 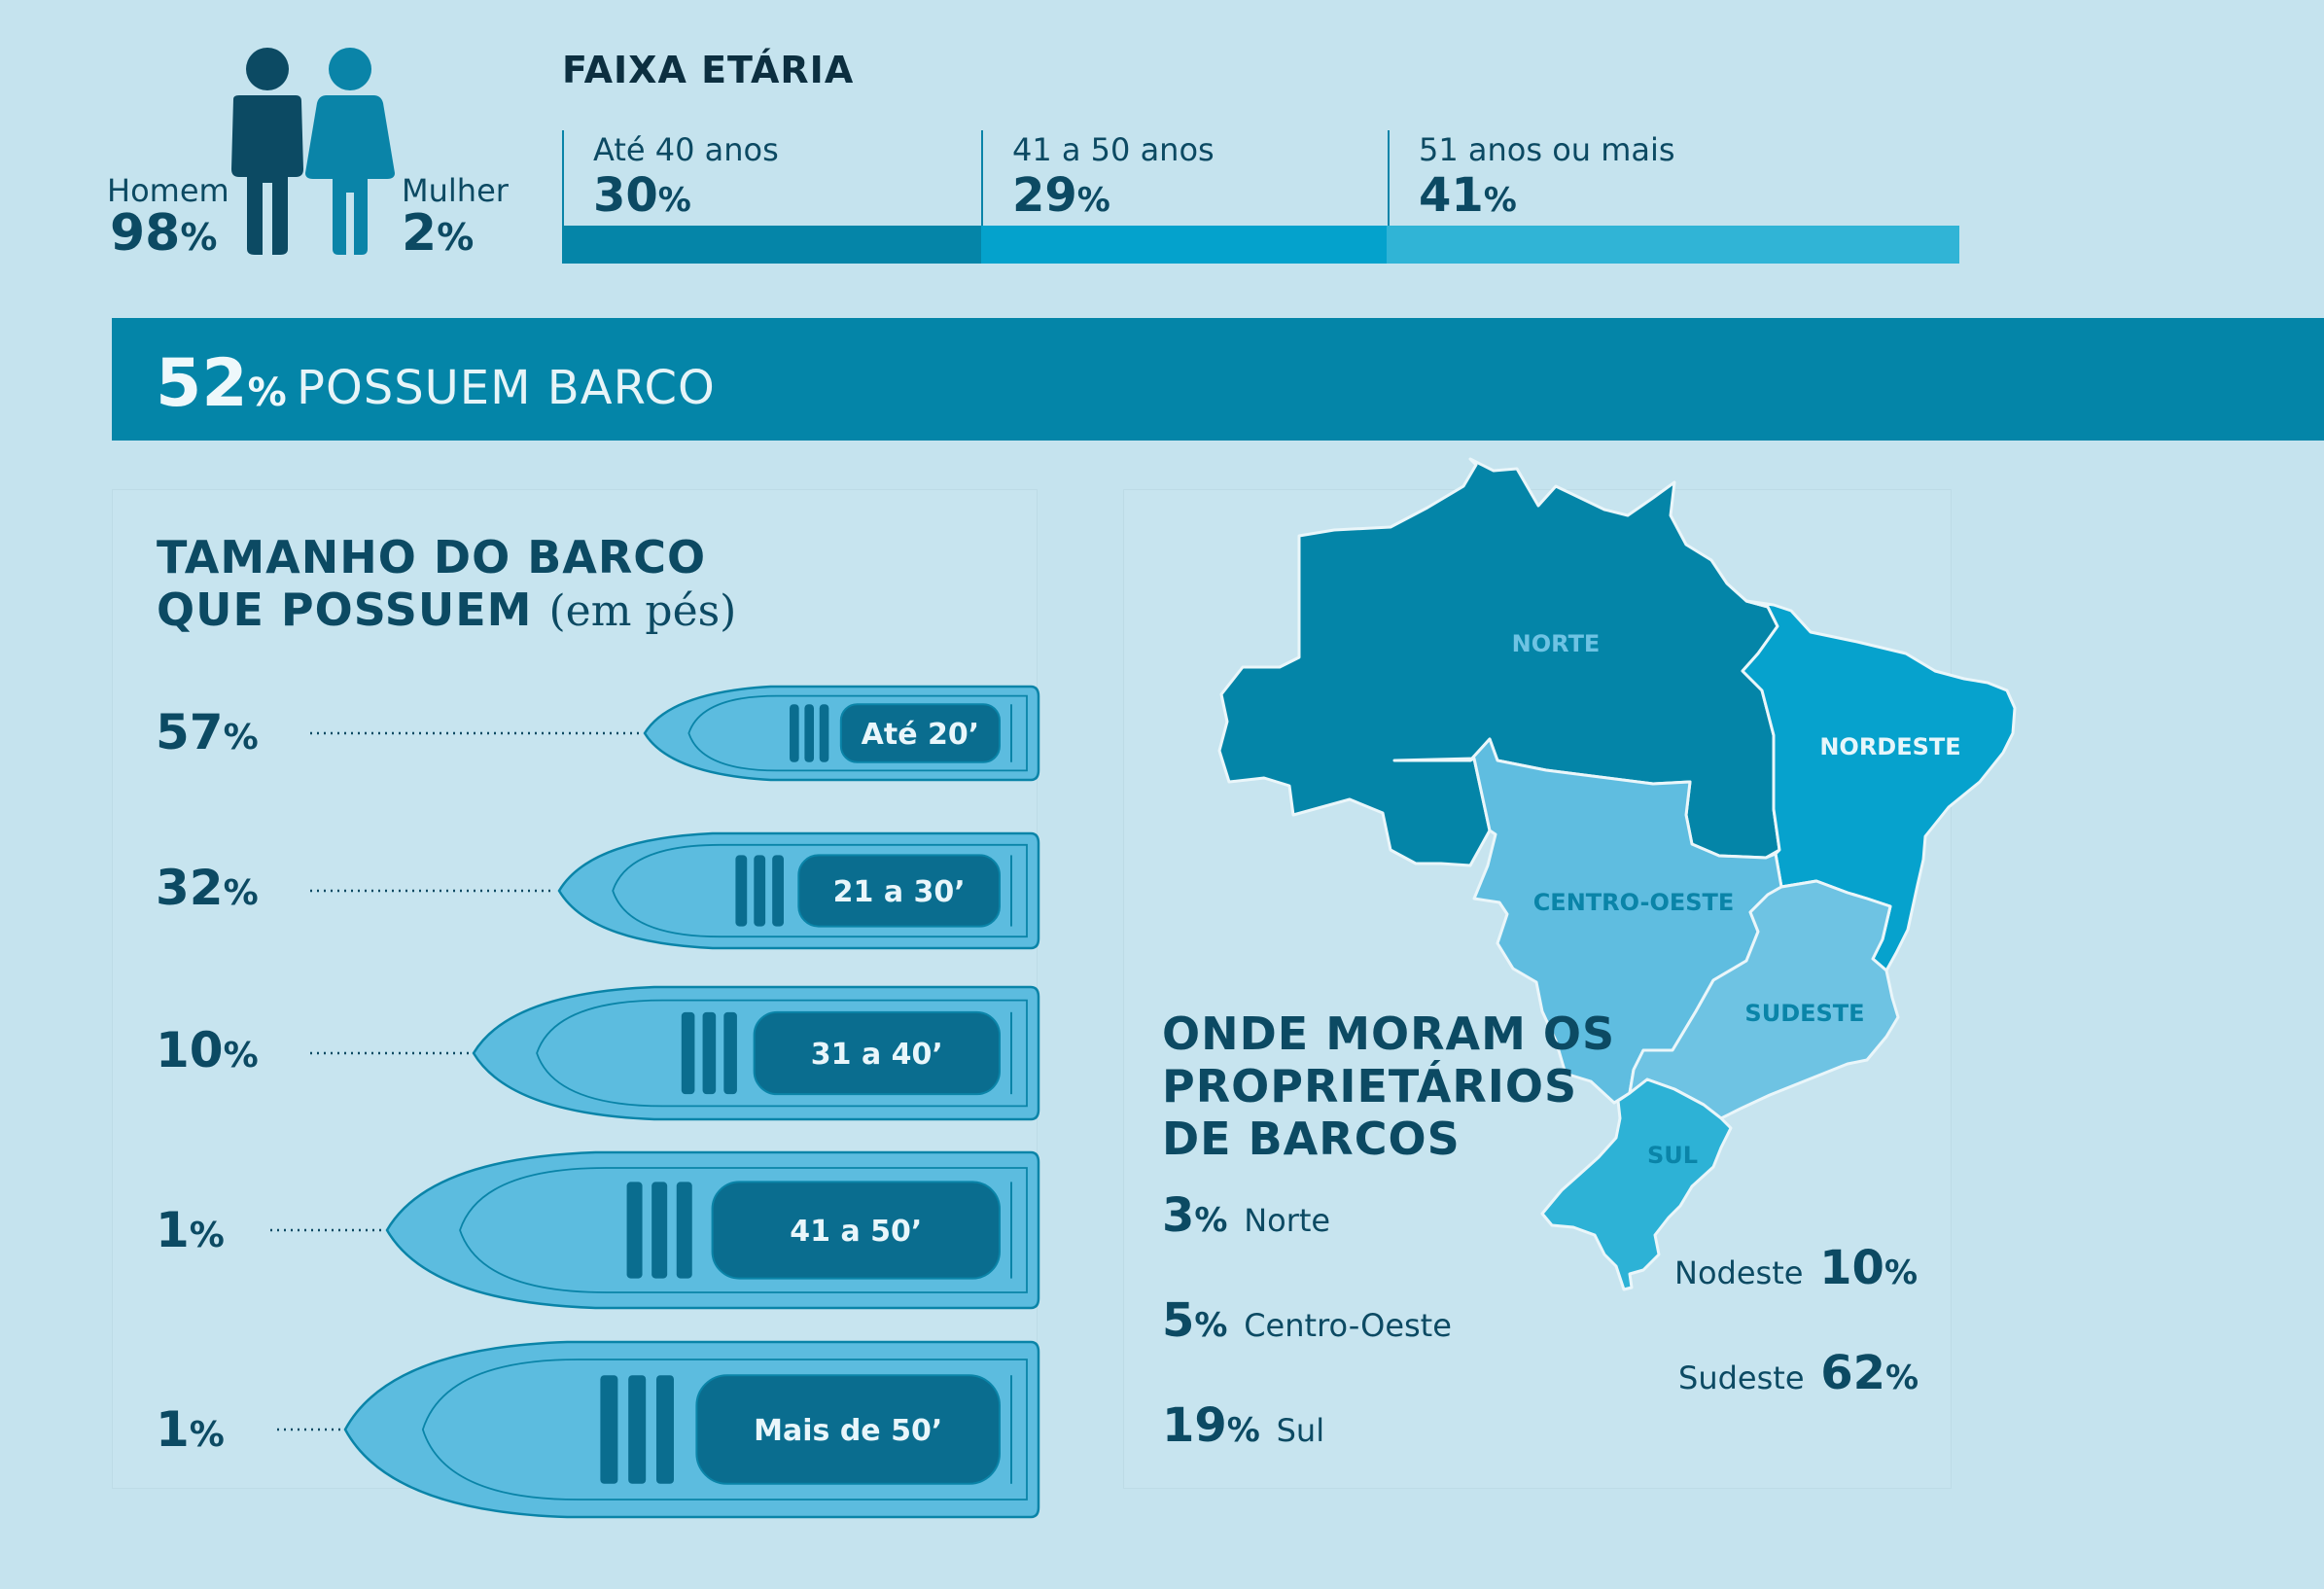 I want to click on boat-percentage-3: 10%, so click(x=208, y=1050).